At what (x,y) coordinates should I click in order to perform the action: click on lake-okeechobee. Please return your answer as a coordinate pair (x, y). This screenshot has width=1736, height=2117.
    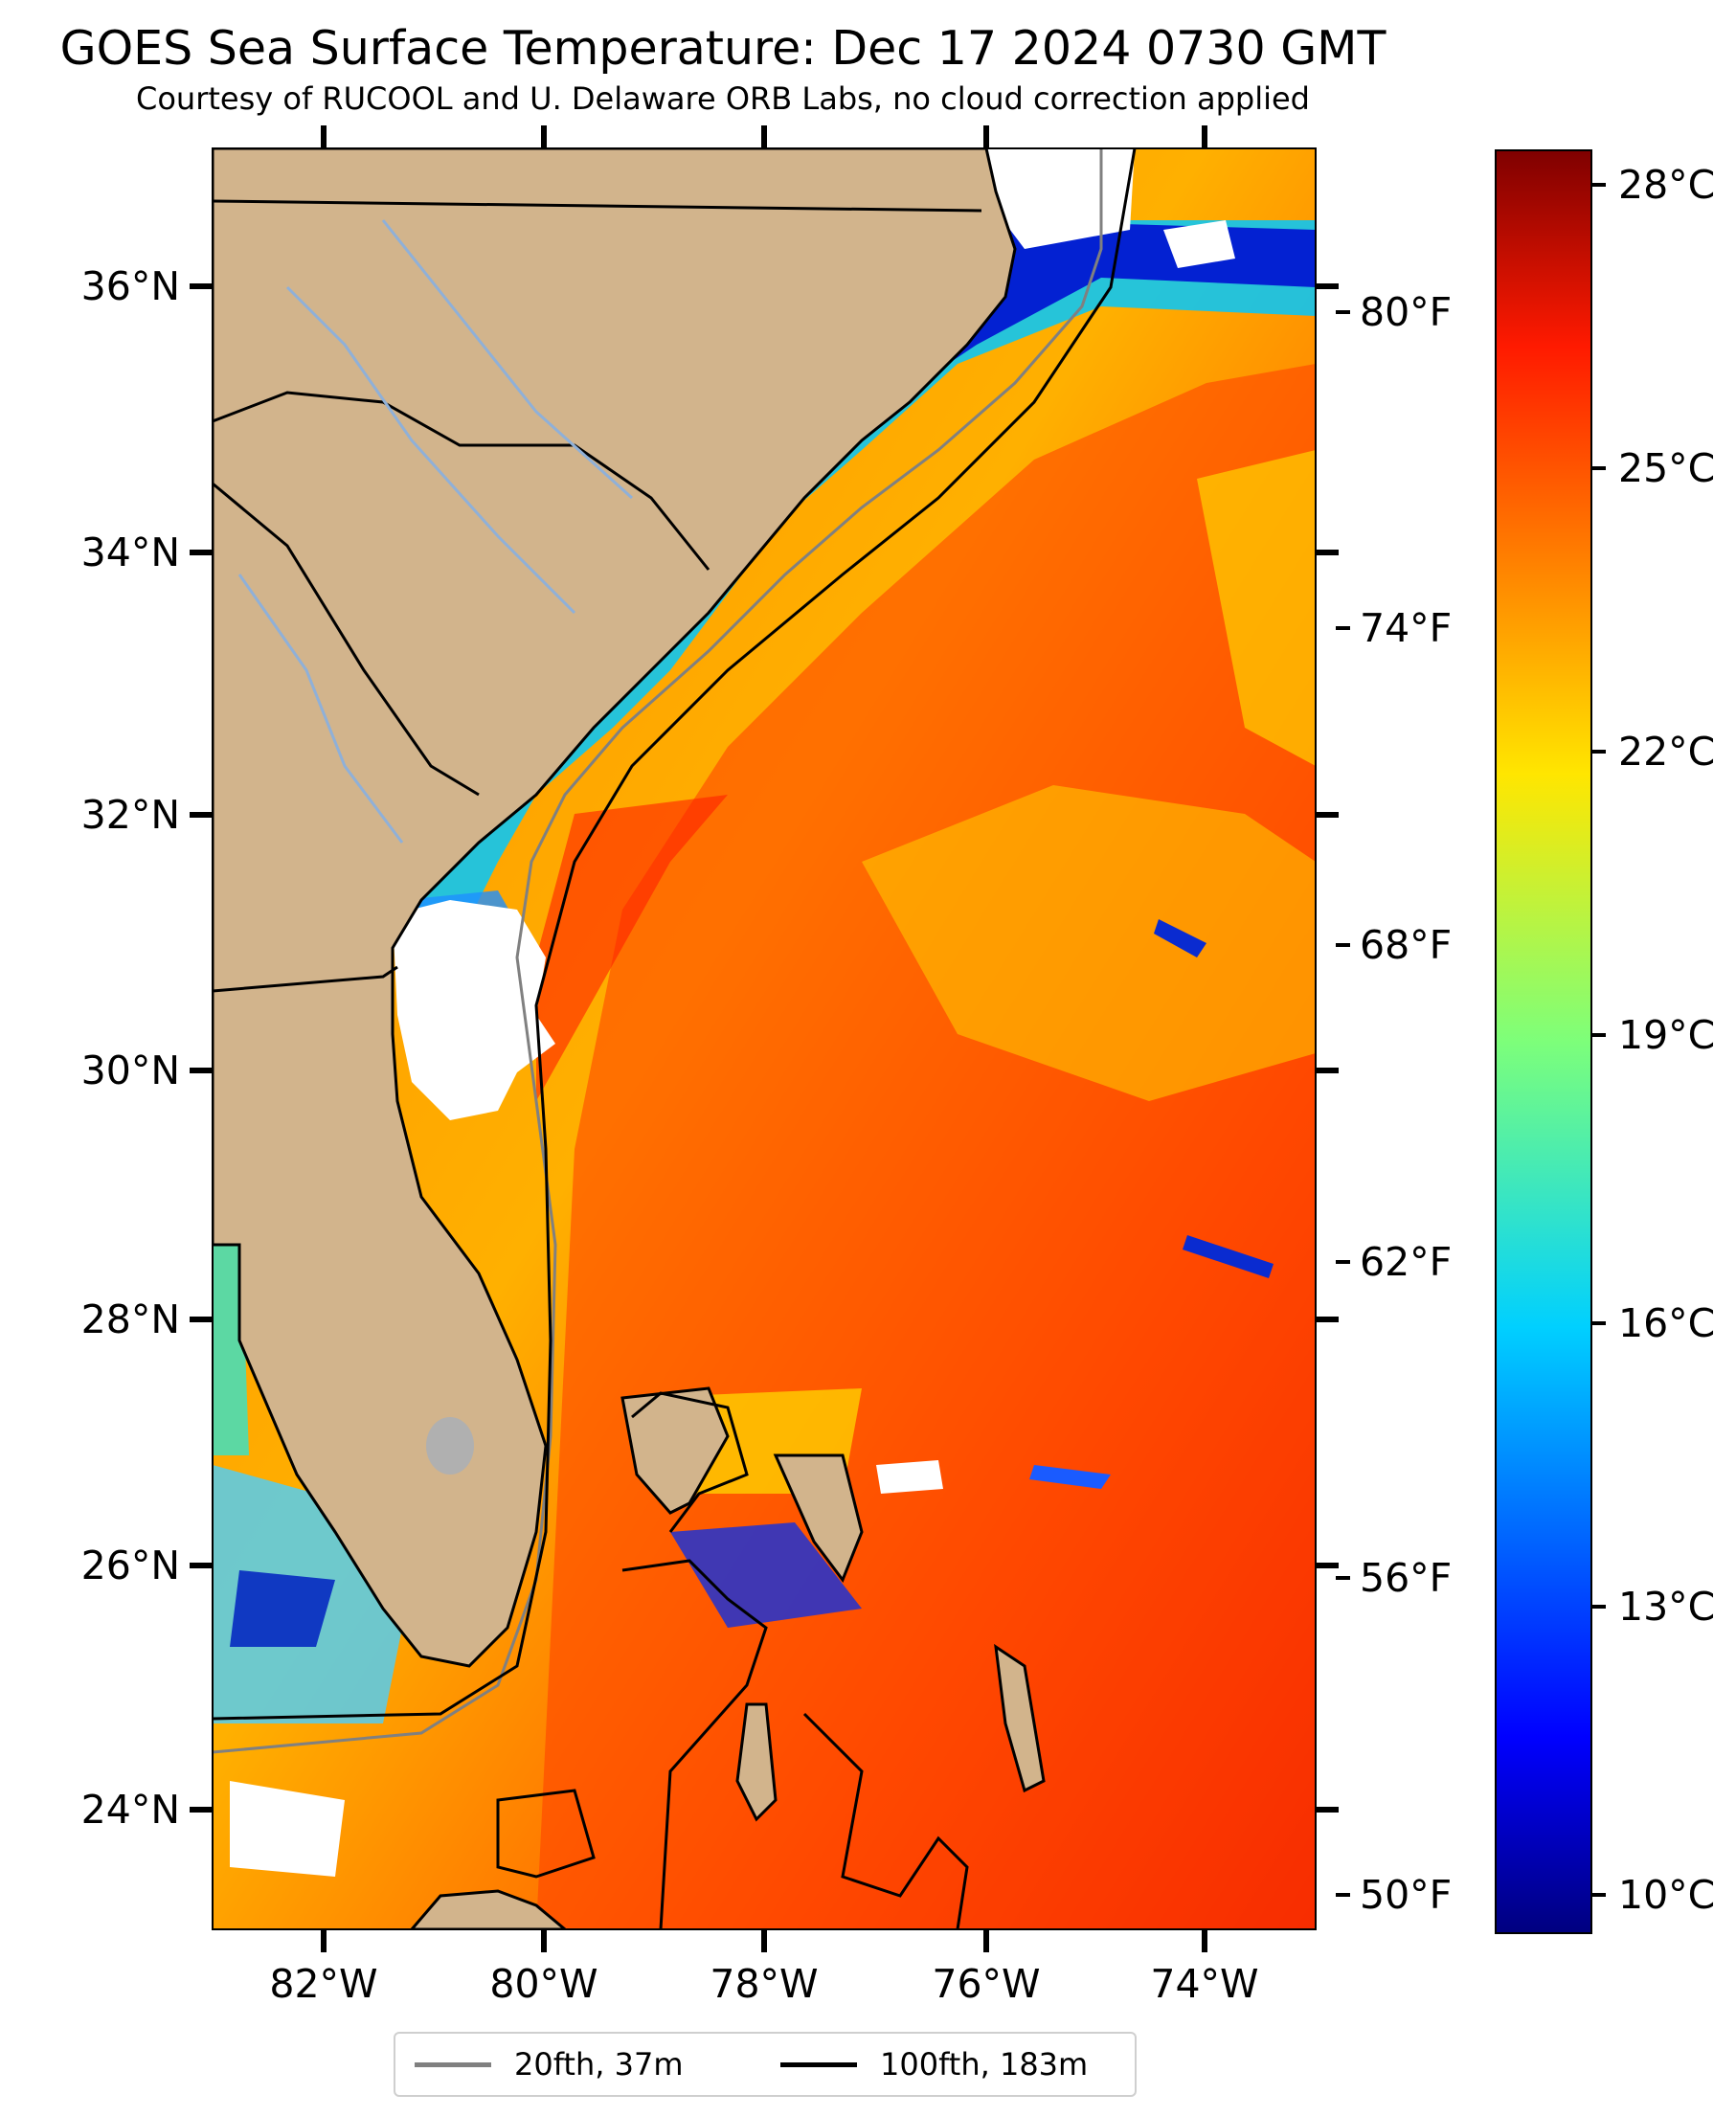
    Looking at the image, I should click on (450, 1446).